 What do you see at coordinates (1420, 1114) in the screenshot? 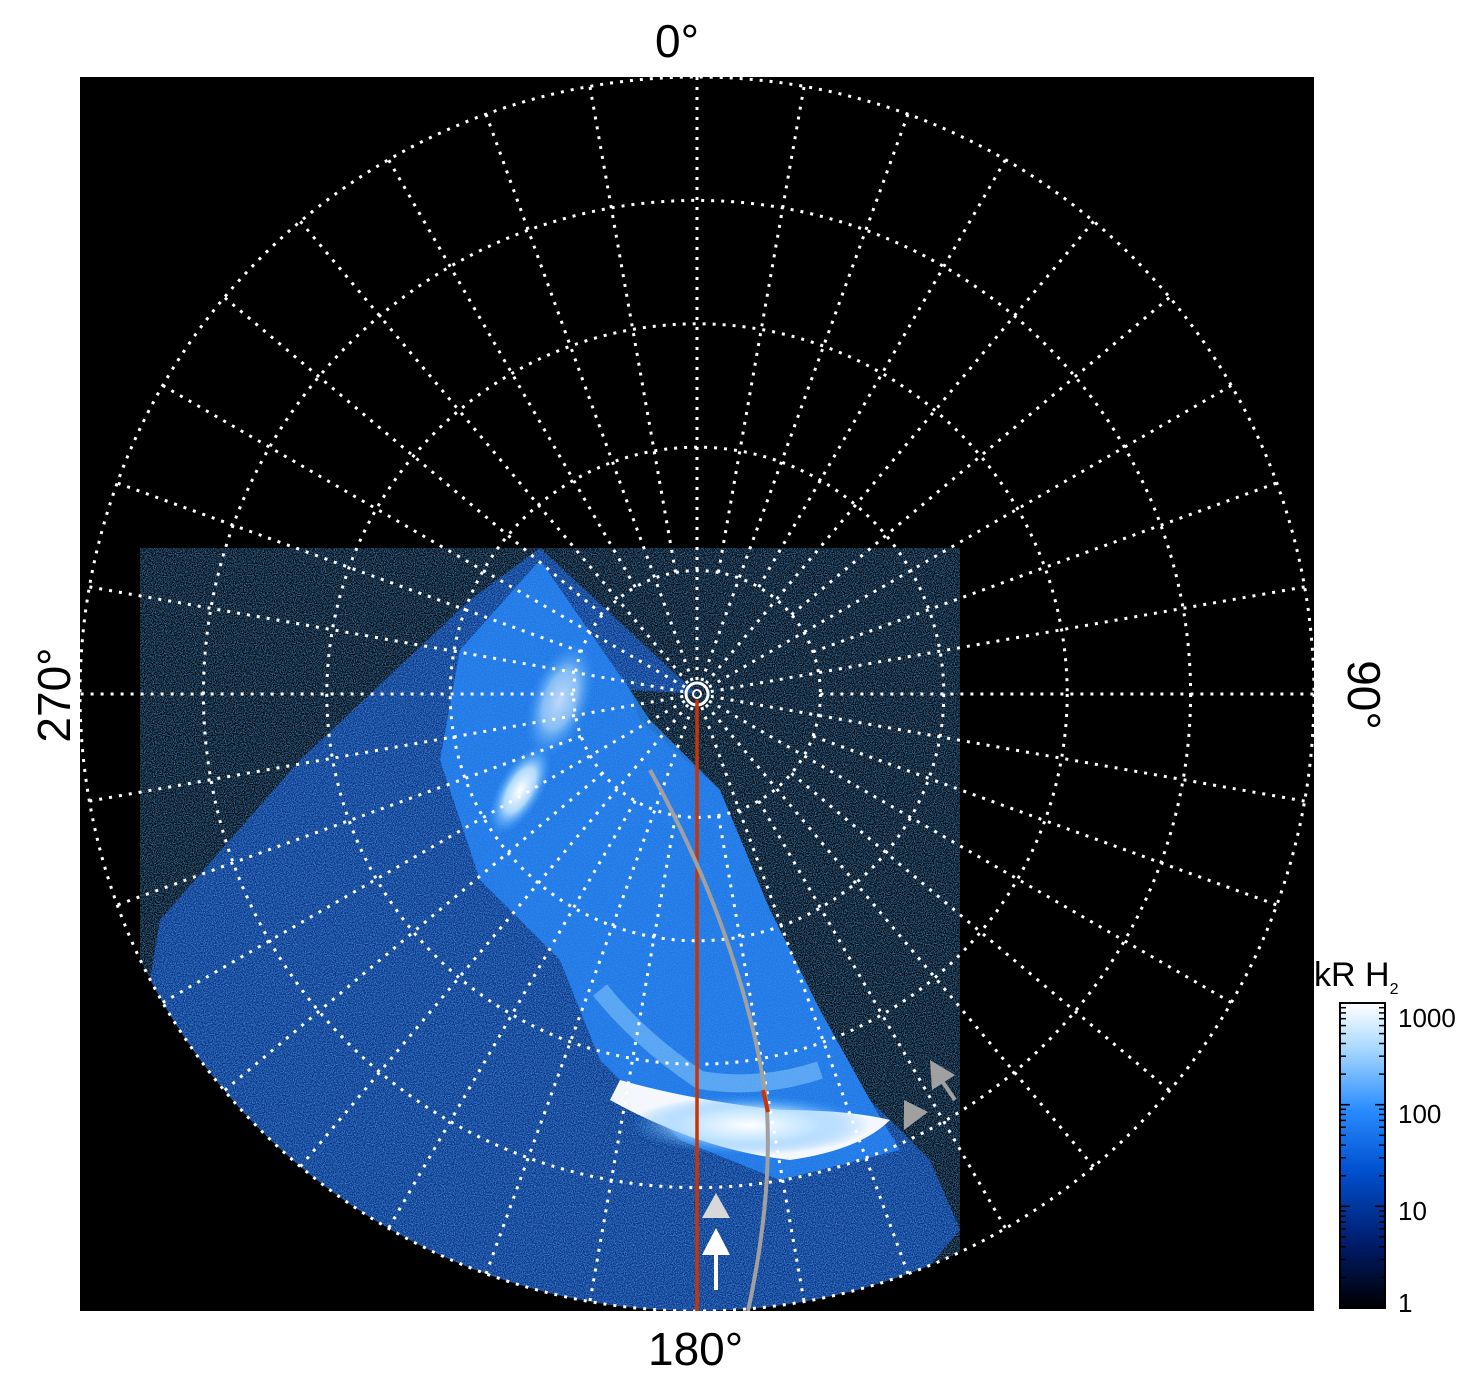
I see `colorbar-tick-label: 100` at bounding box center [1420, 1114].